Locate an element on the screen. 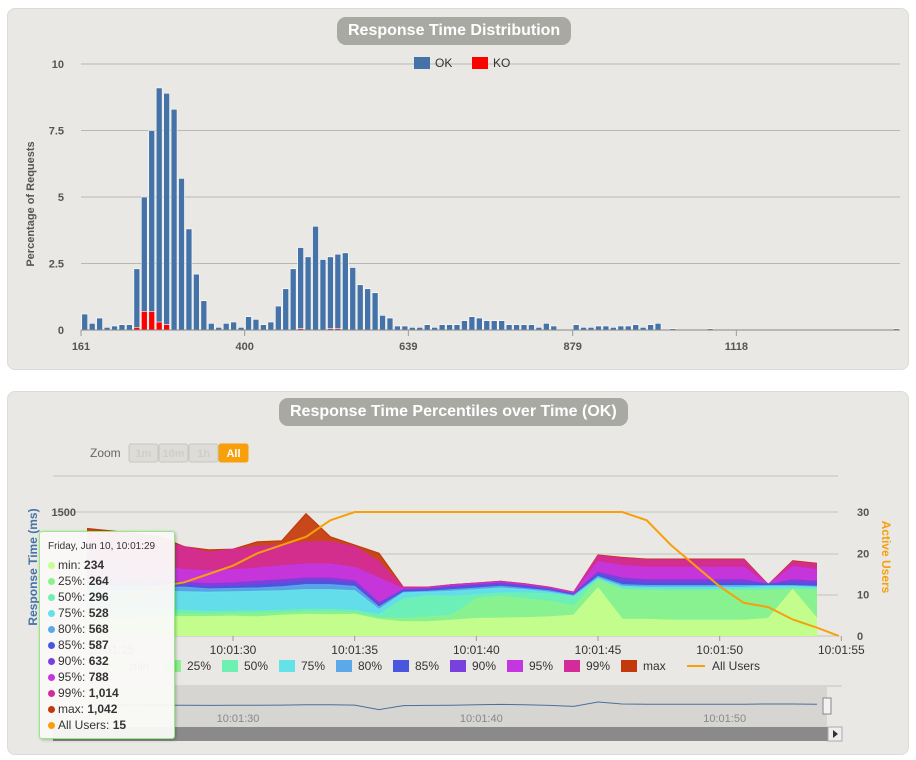 This screenshot has width=916, height=760. legend-swatch-99pct is located at coordinates (572, 666).